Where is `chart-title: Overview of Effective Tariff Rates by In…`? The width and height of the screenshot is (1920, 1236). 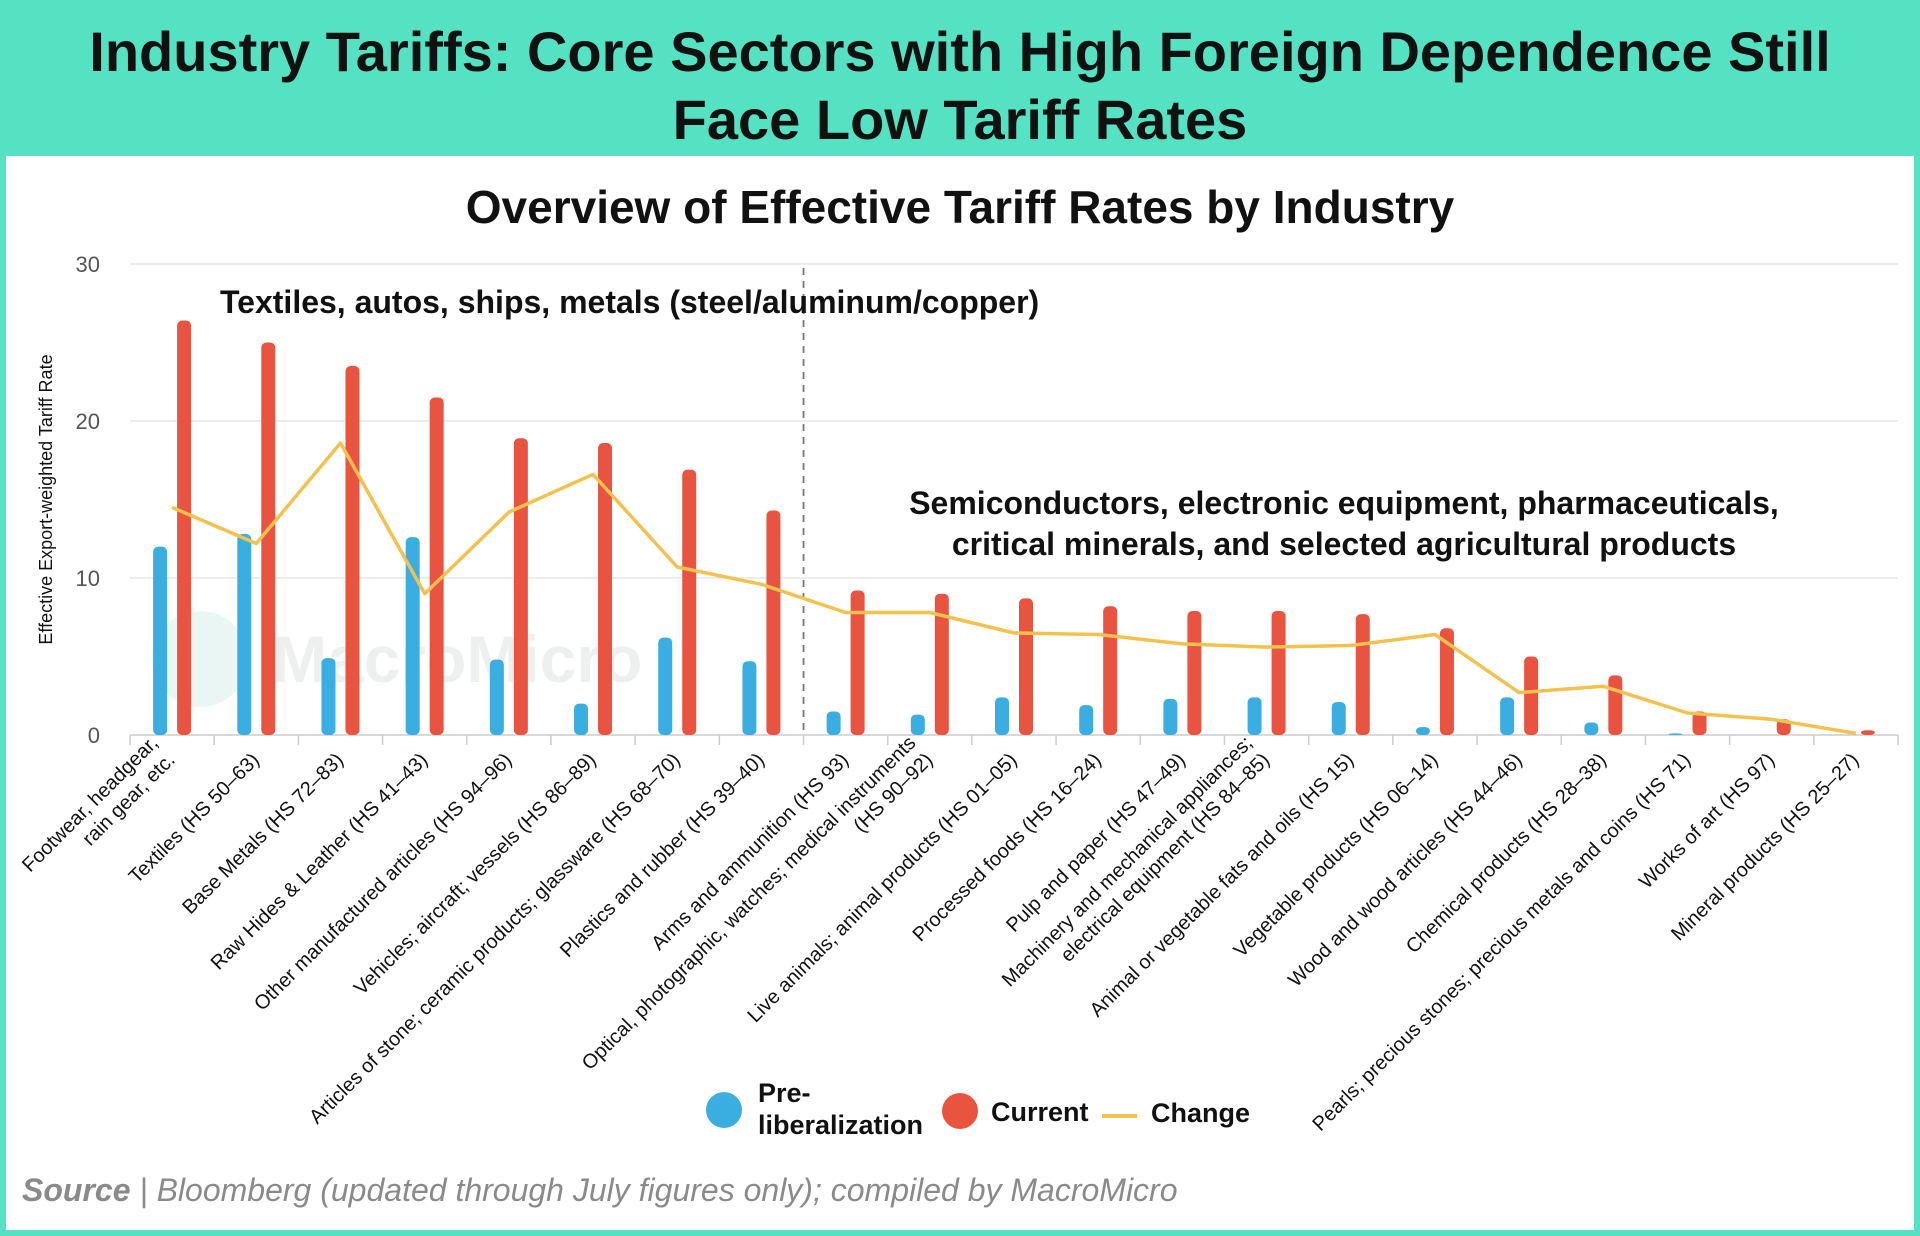 chart-title: Overview of Effective Tariff Rates by In… is located at coordinates (960, 207).